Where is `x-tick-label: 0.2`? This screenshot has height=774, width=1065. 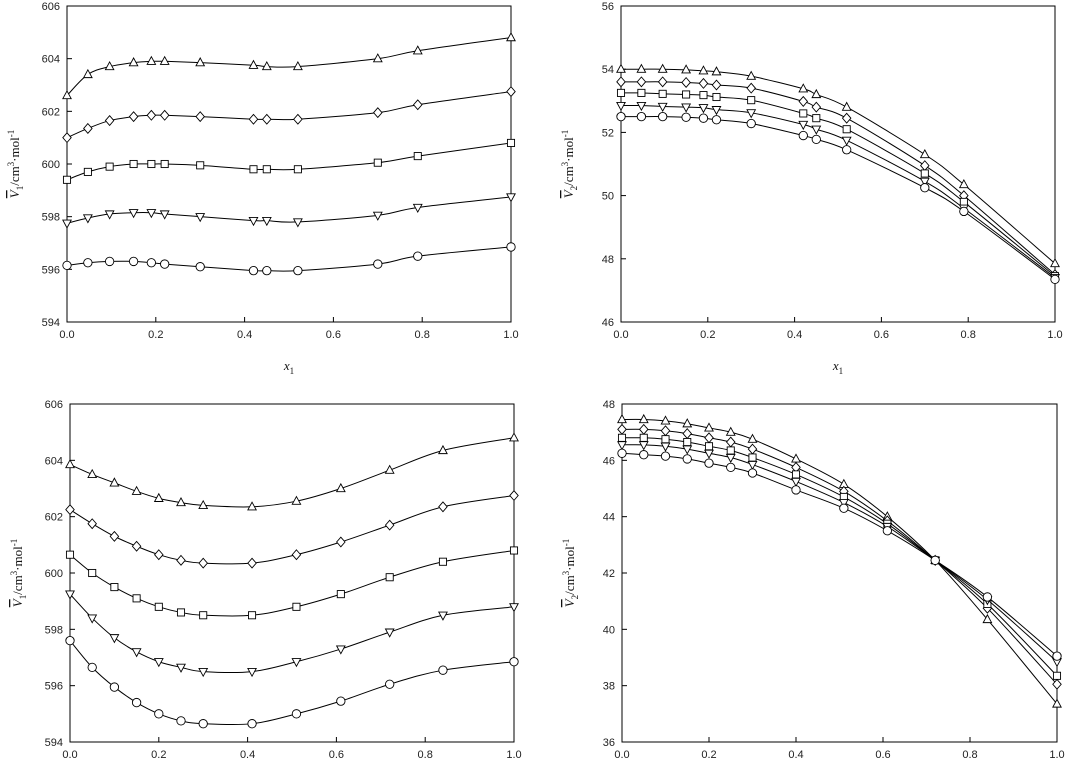 x-tick-label: 0.2 is located at coordinates (708, 755).